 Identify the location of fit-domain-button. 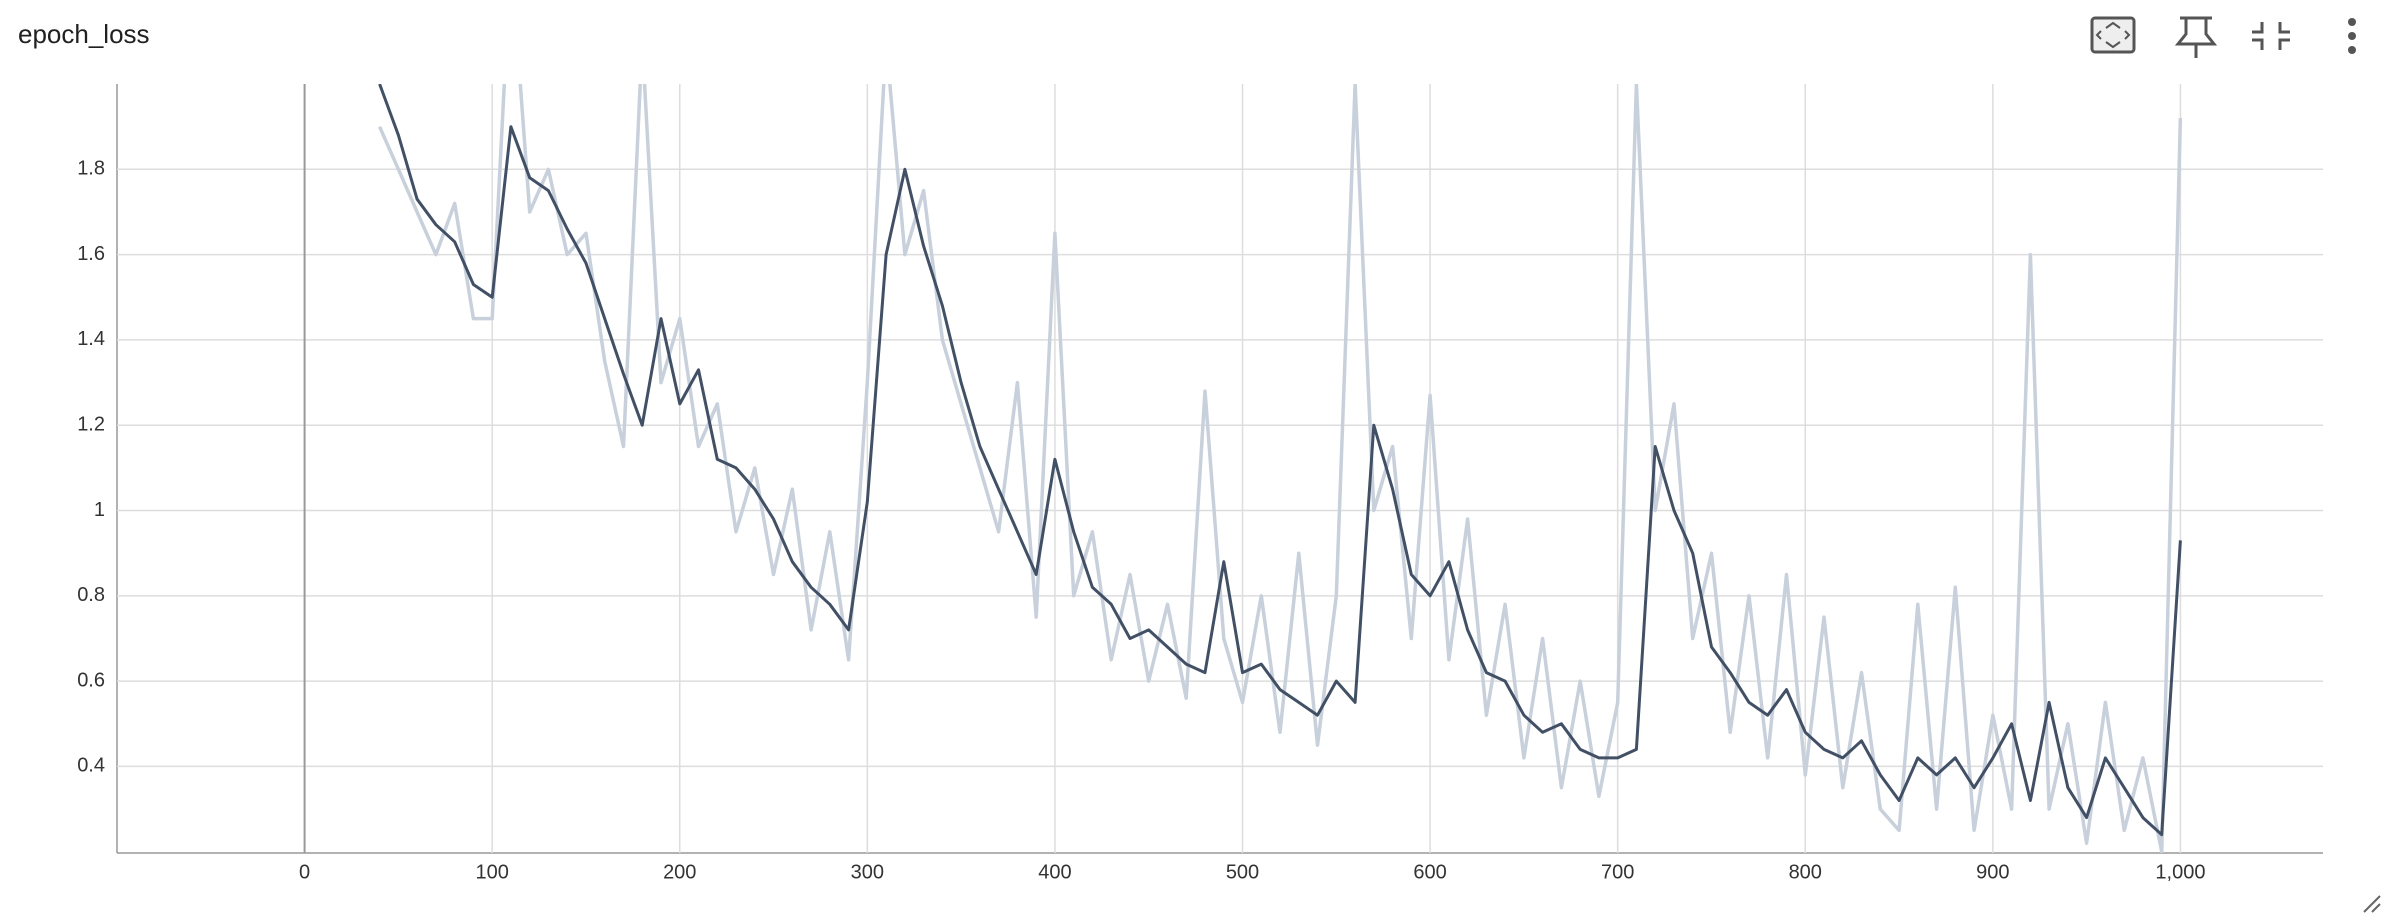
(2113, 35).